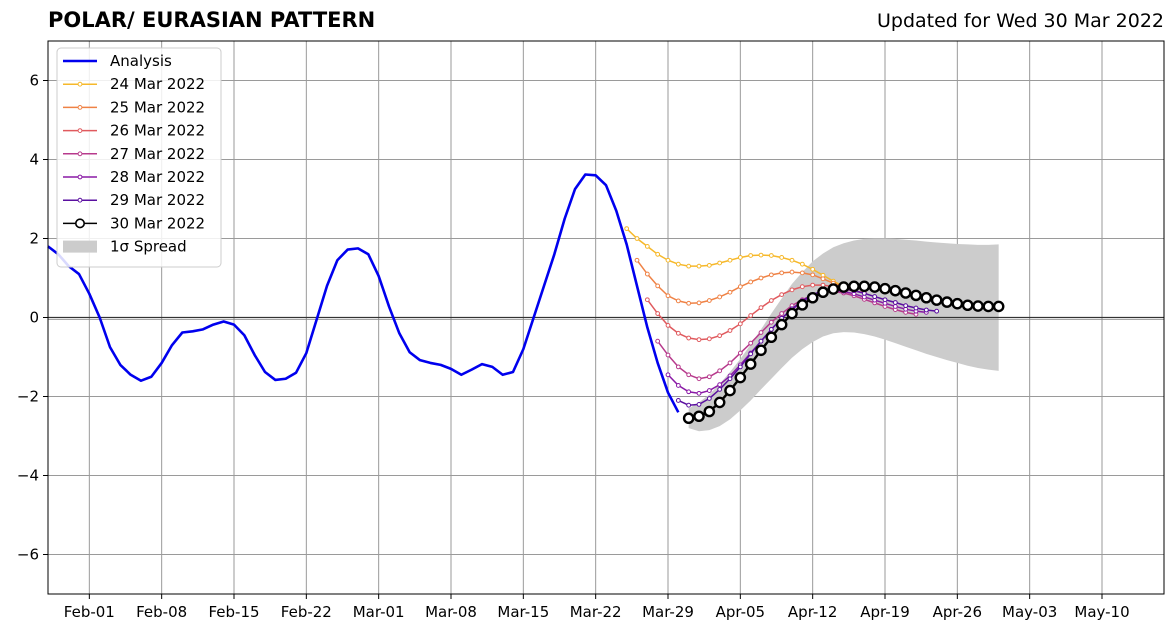  I want to click on legend-entry: 30 Mar 2022, so click(134, 223).